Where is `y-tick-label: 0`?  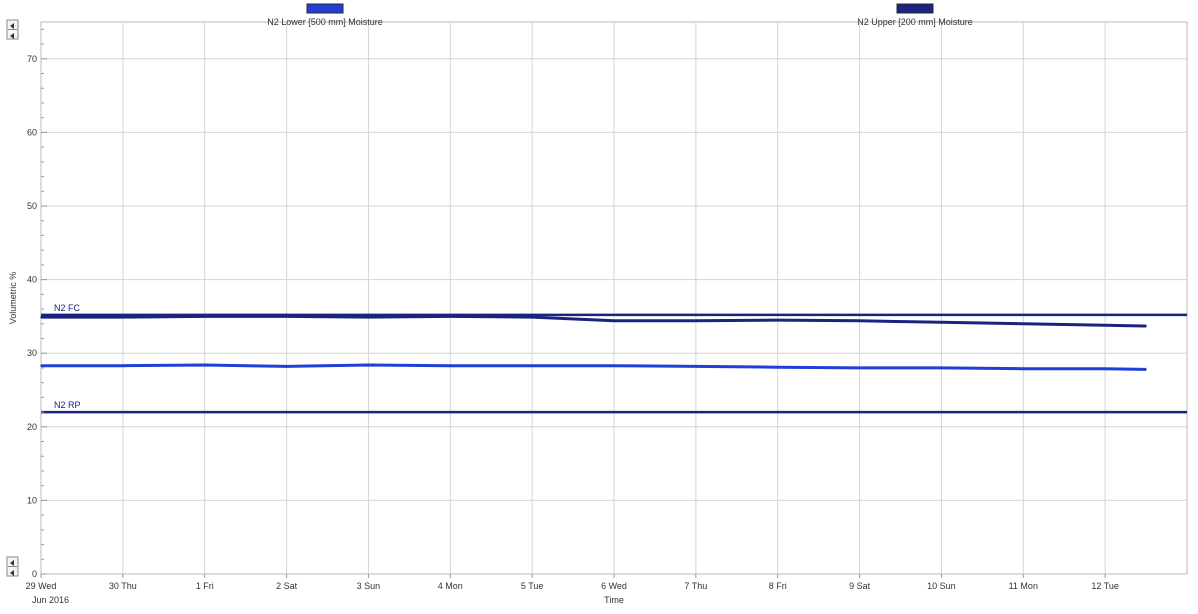 y-tick-label: 0 is located at coordinates (34, 574).